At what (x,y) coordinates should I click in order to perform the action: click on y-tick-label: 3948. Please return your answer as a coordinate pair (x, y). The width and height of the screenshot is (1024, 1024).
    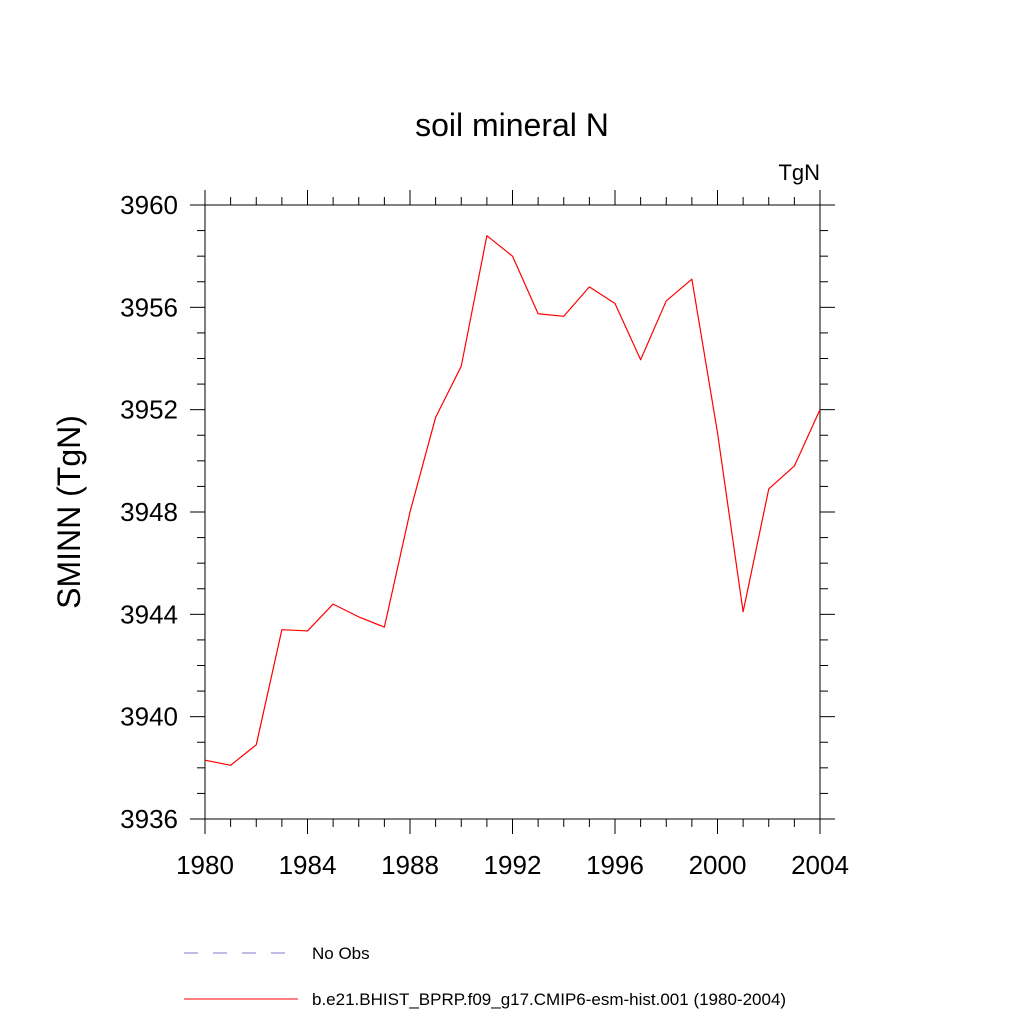
    Looking at the image, I should click on (149, 512).